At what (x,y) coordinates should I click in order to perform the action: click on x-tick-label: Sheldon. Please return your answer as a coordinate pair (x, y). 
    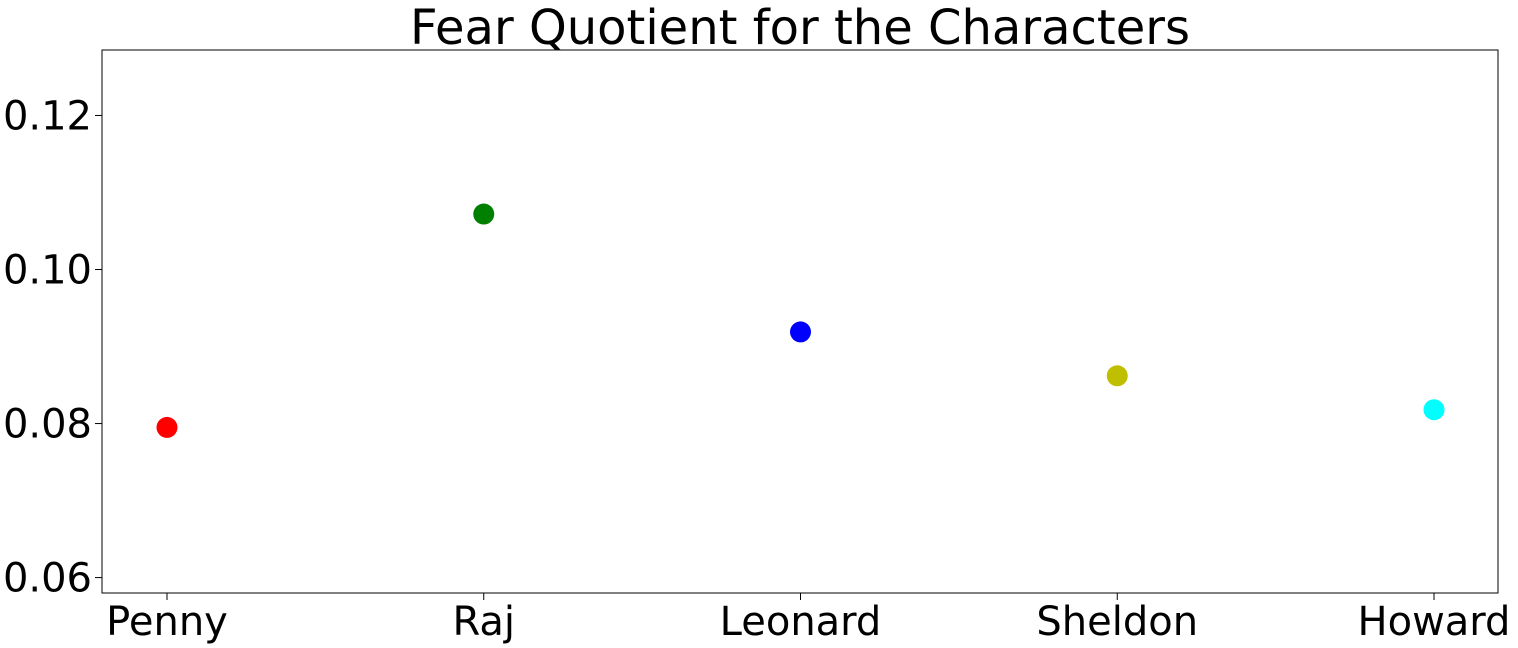
    Looking at the image, I should click on (1117, 622).